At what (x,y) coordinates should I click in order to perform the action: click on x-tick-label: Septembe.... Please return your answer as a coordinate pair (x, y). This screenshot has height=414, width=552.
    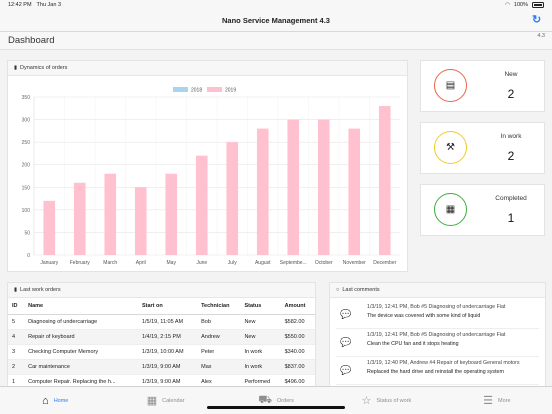
    Looking at the image, I should click on (293, 263).